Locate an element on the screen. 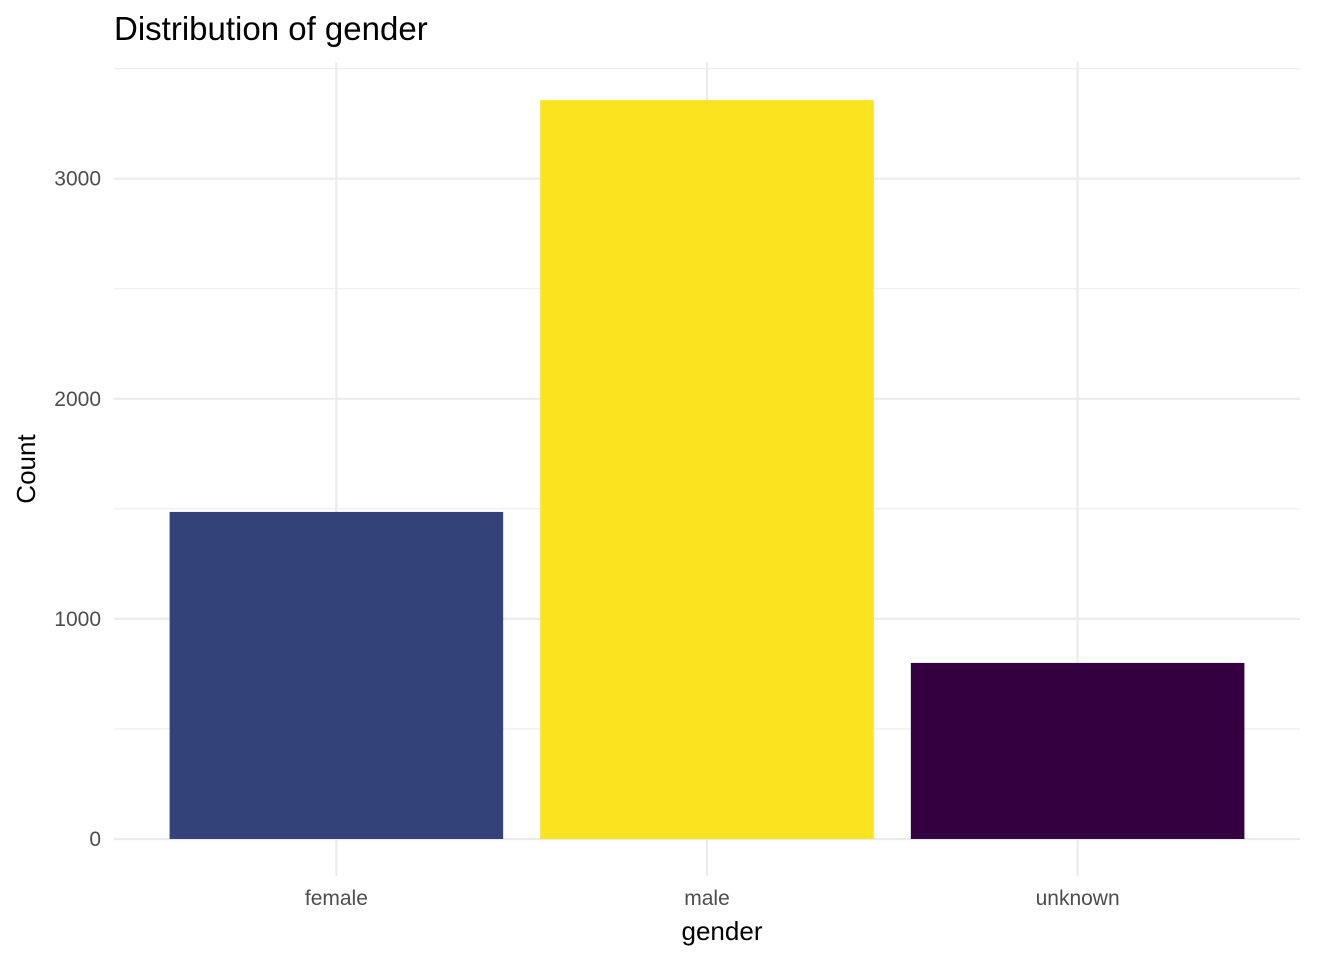 This screenshot has width=1344, height=960. x-tick-label: male is located at coordinates (707, 898).